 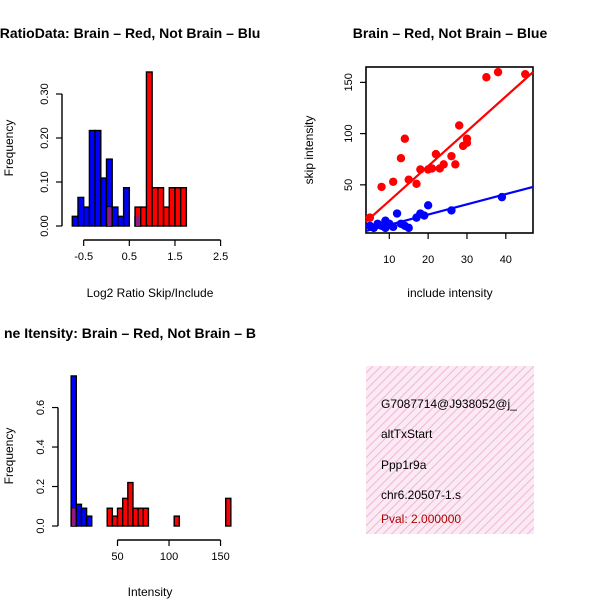 I want to click on info-location: chr6.20507-1.s, so click(x=421, y=495).